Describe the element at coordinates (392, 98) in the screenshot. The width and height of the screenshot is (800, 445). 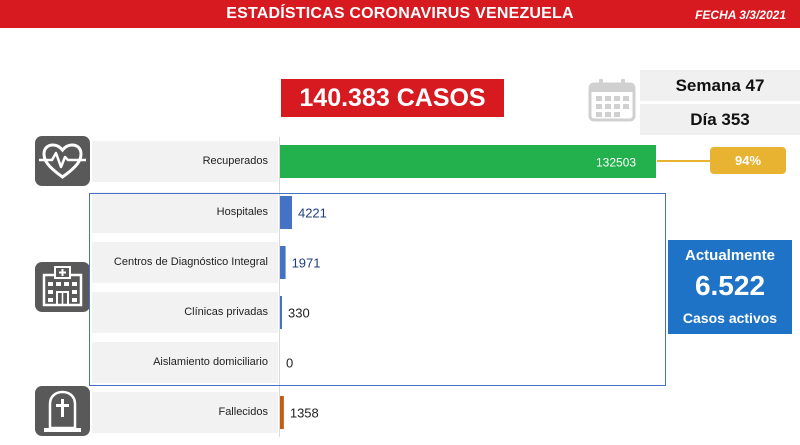
I see `total-cases-badge: 140.383 CASOS` at that location.